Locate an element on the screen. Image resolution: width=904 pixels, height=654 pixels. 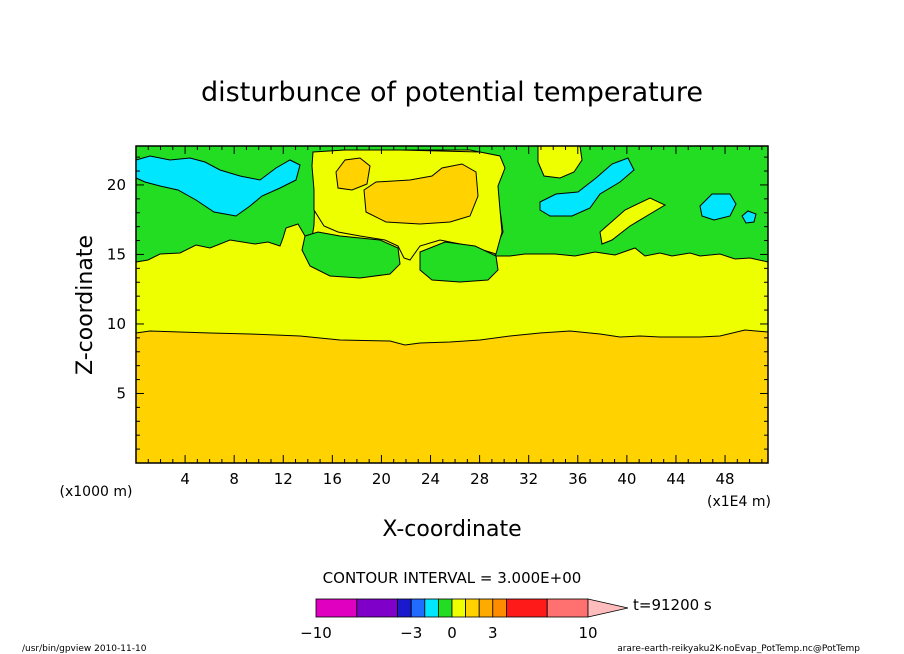
colorbar-extend-arrow is located at coordinates (608, 608).